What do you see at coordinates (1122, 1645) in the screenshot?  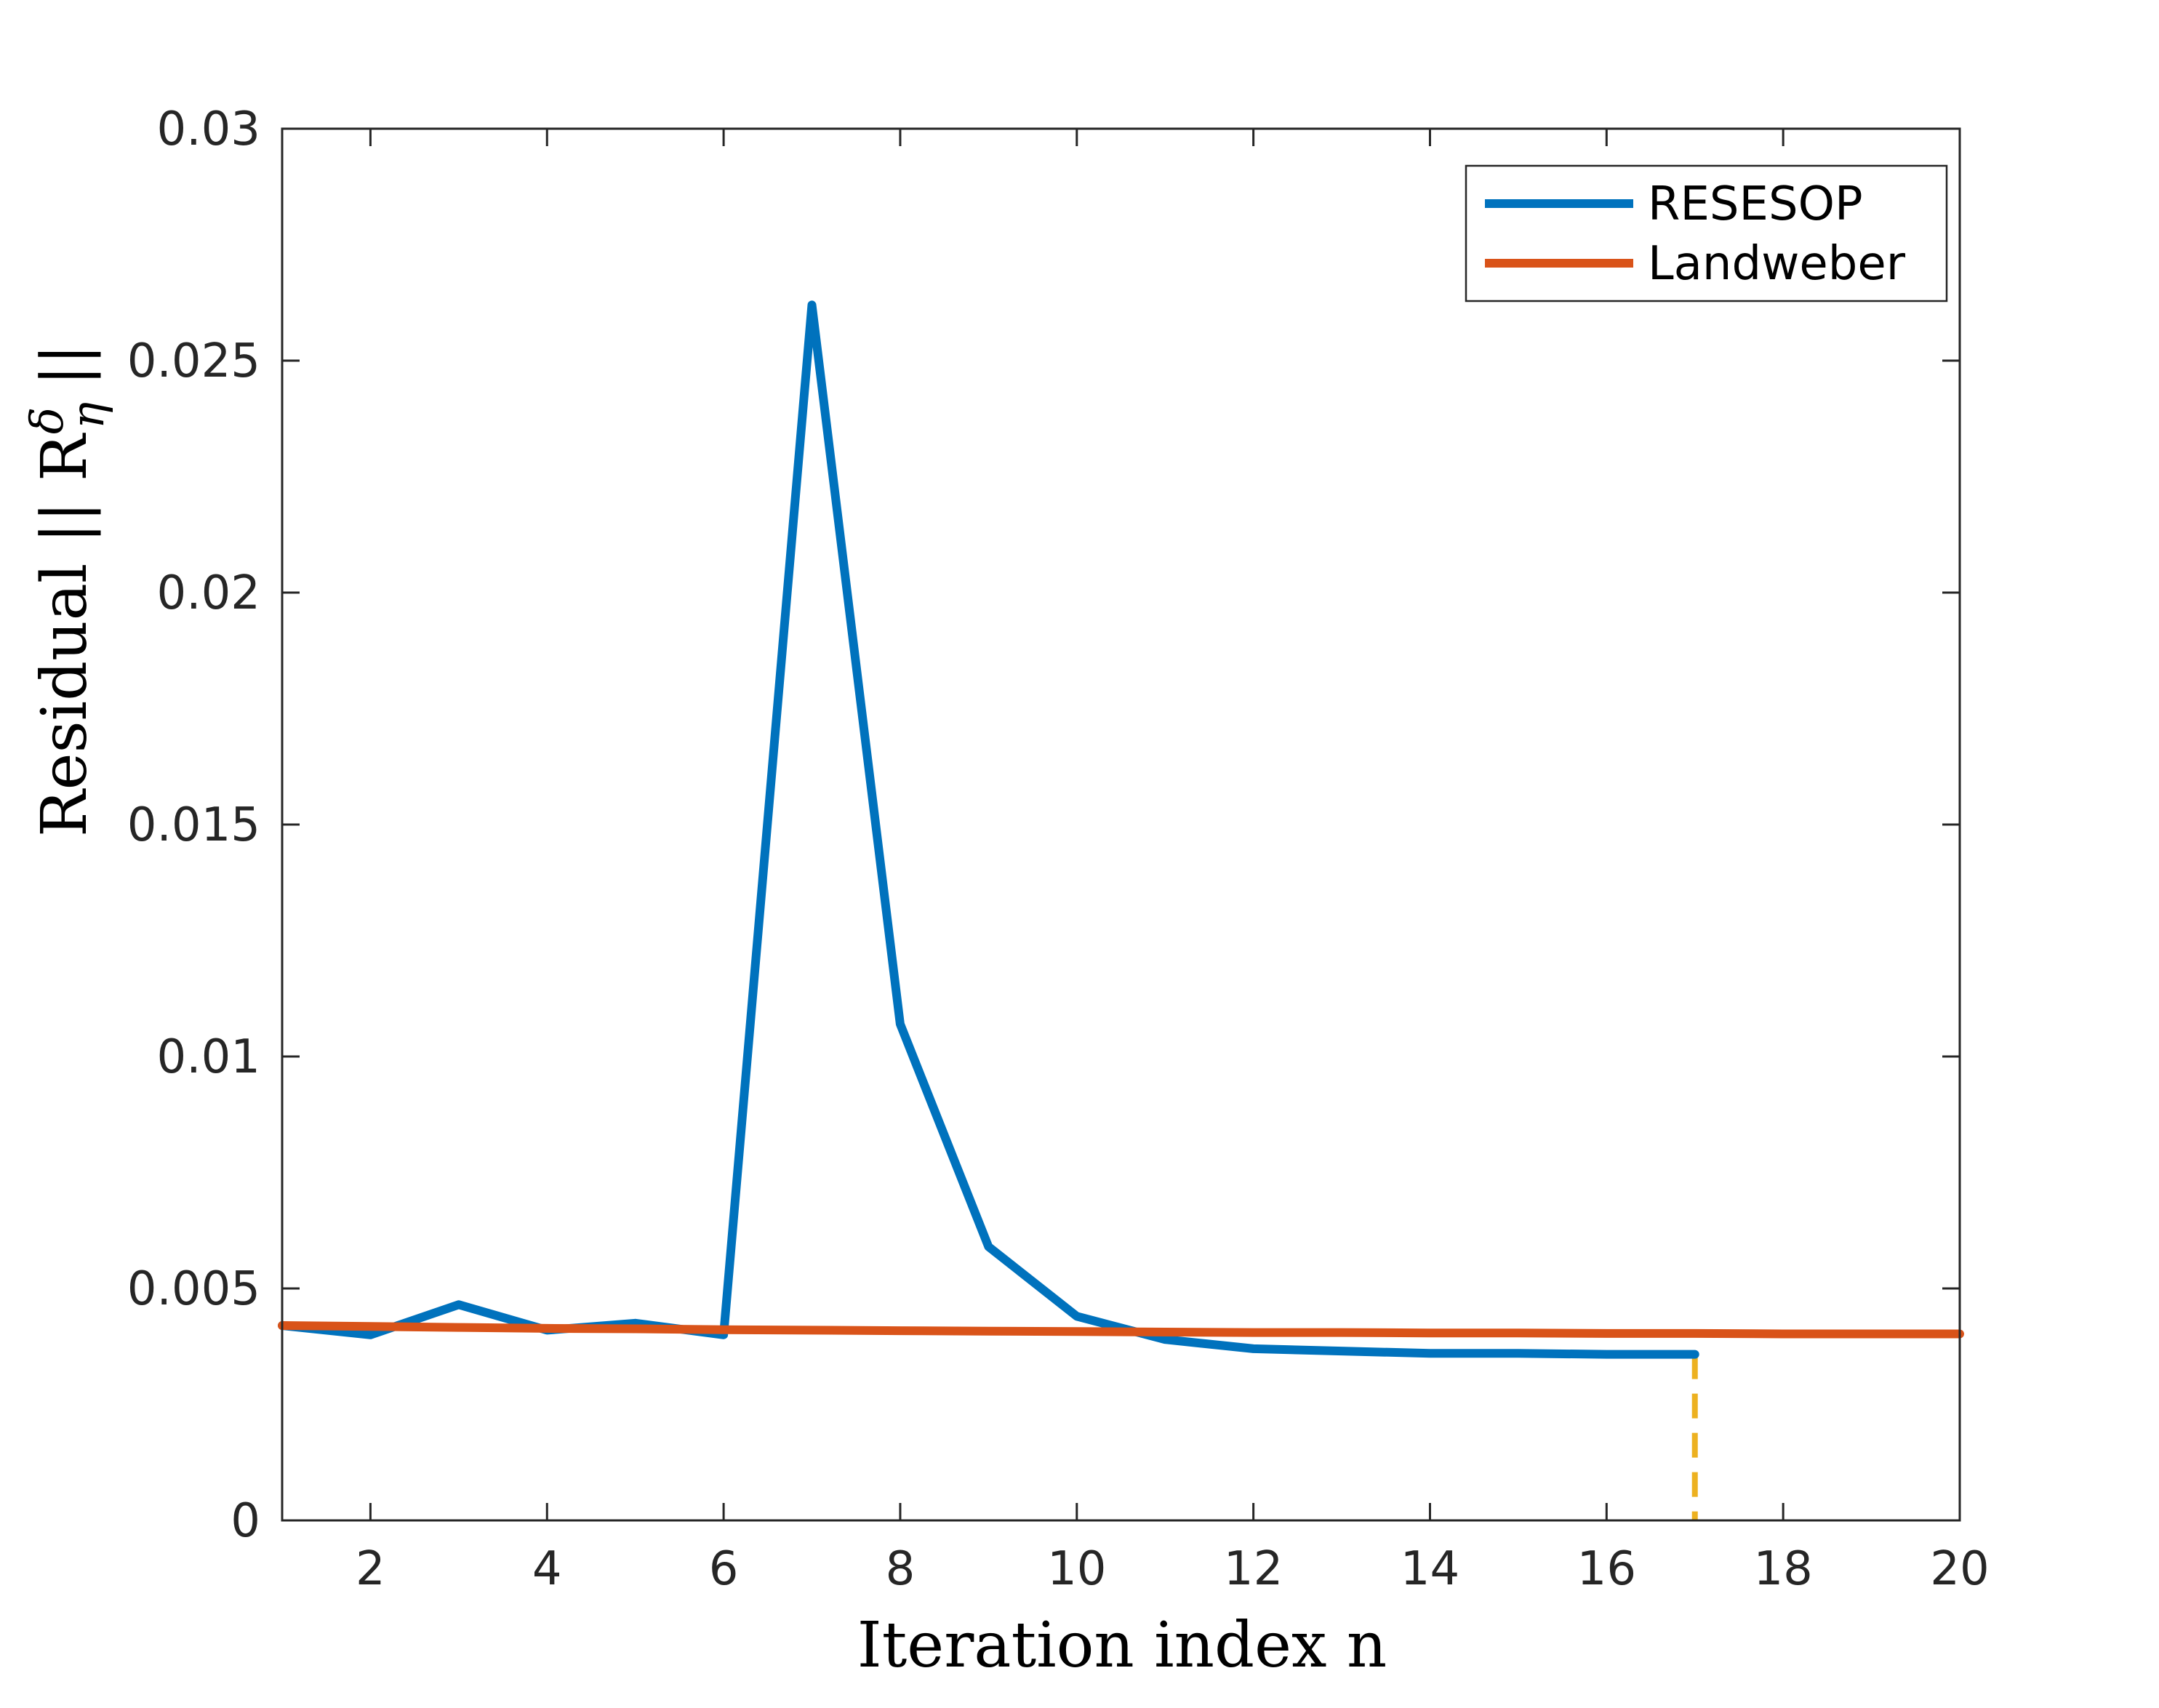 I see `x-axis-title: Iteration index n` at bounding box center [1122, 1645].